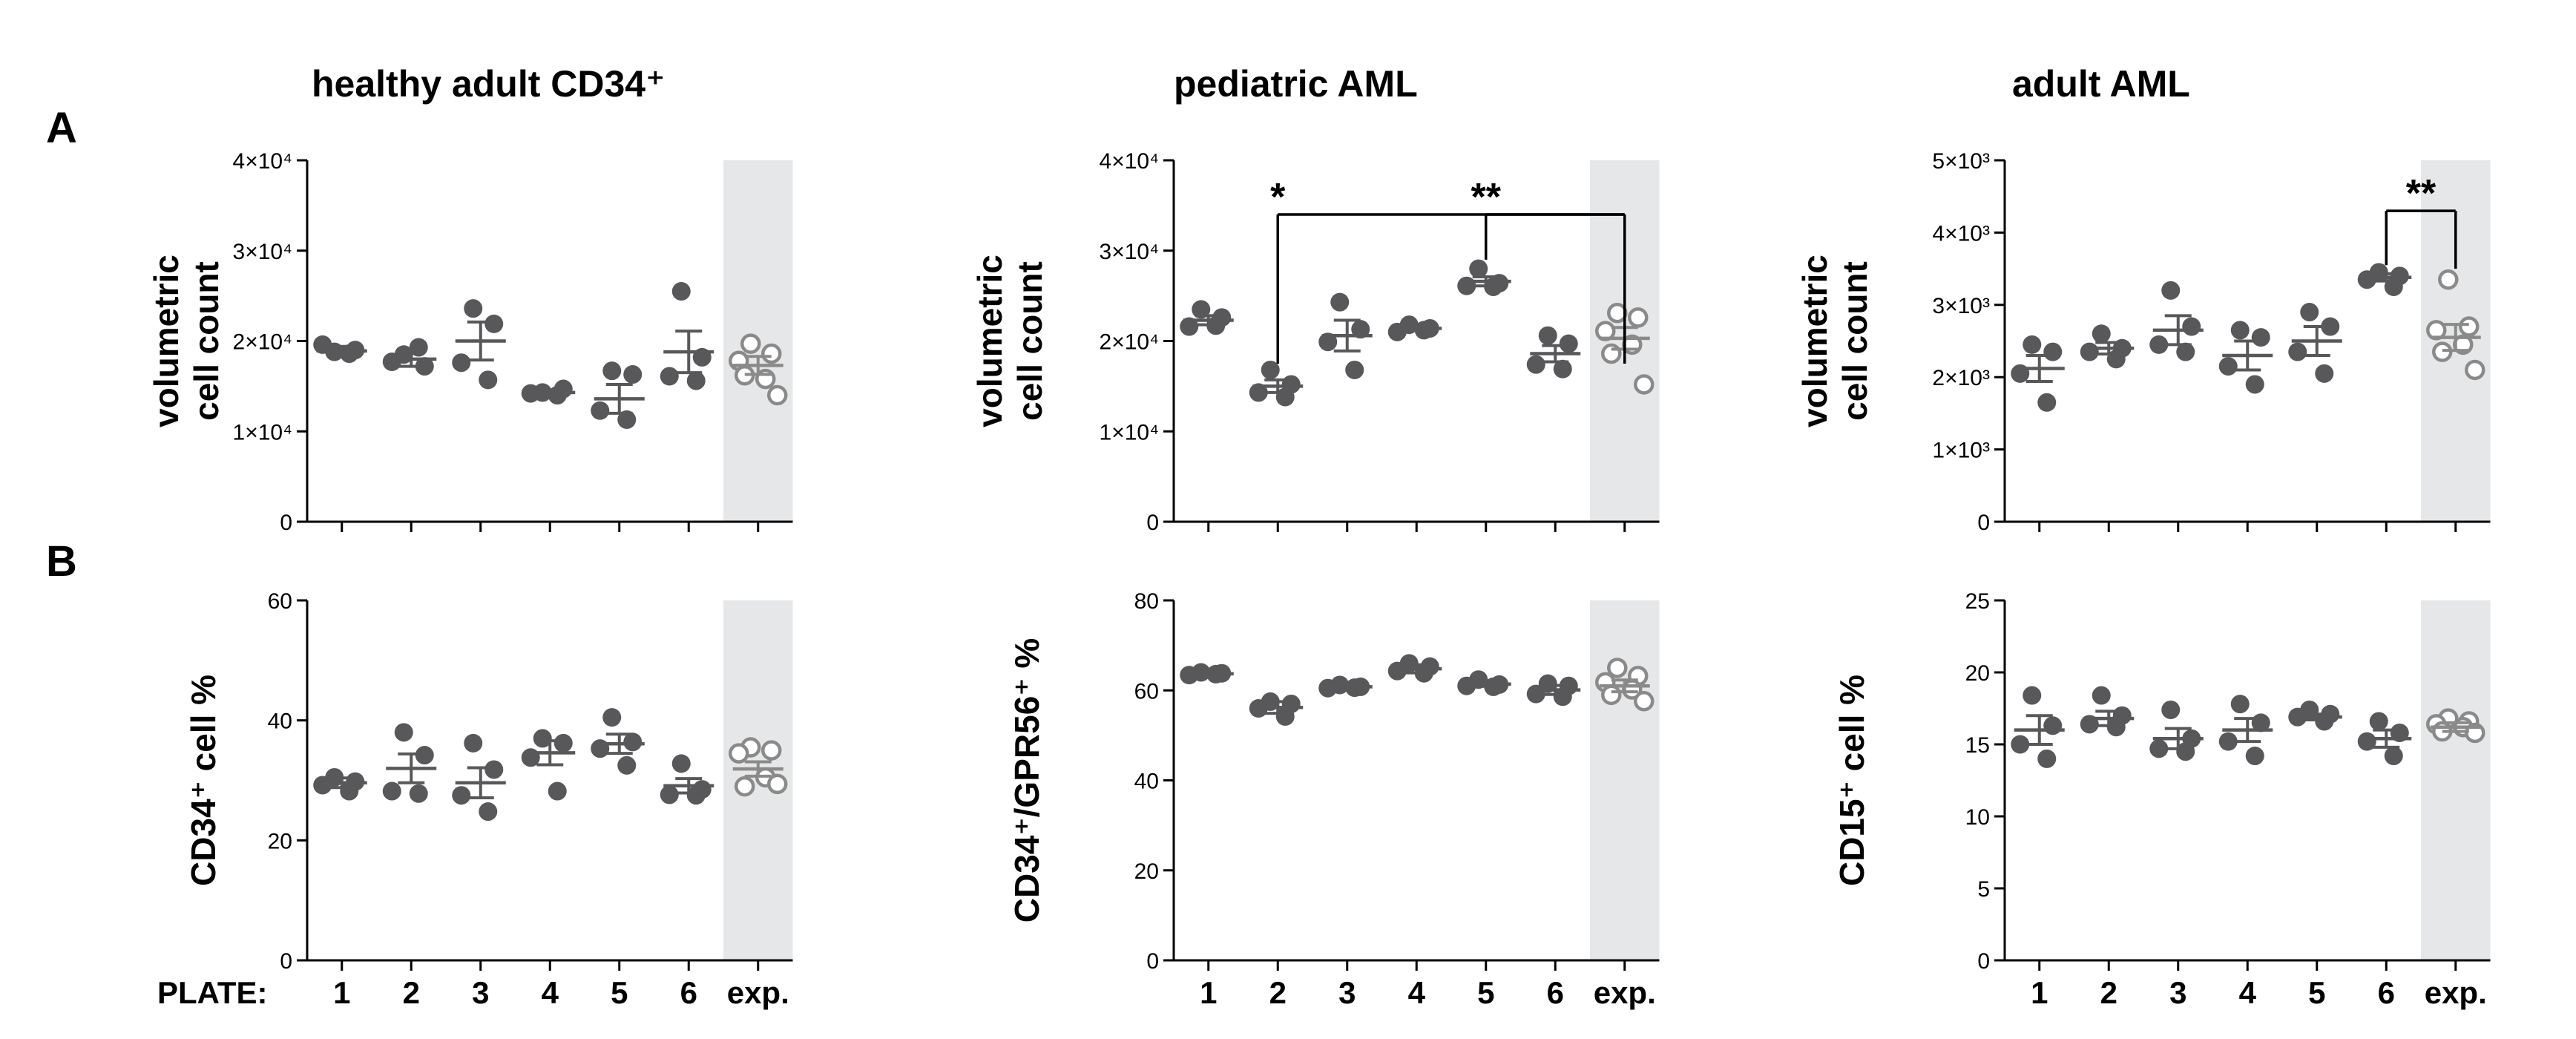 Image resolution: width=2576 pixels, height=1039 pixels. What do you see at coordinates (262, 432) in the screenshot?
I see `y-tick-label: 1×10⁴` at bounding box center [262, 432].